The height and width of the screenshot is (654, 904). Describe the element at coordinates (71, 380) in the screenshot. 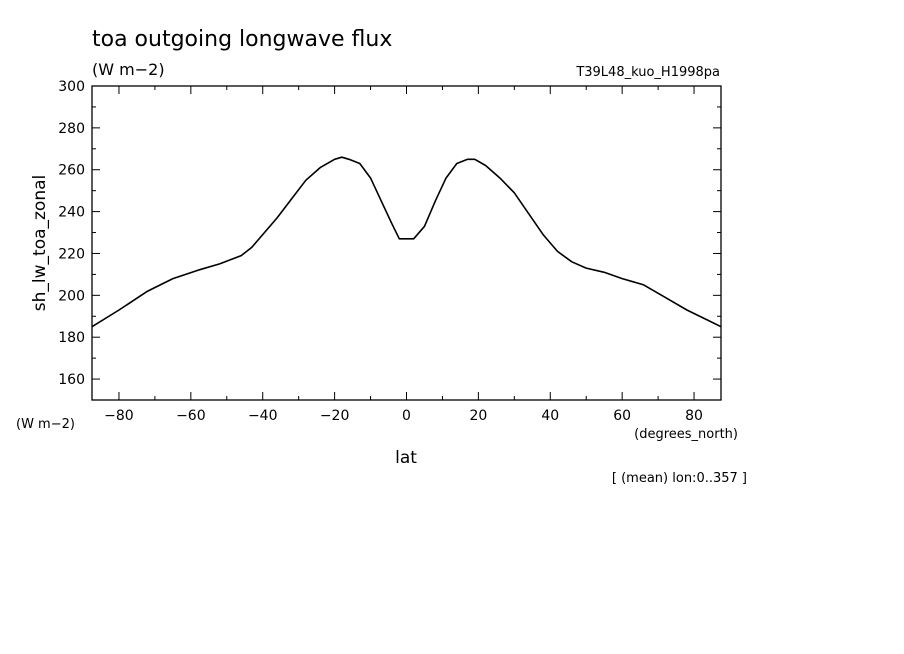

I see `y-tick-label: 160` at that location.